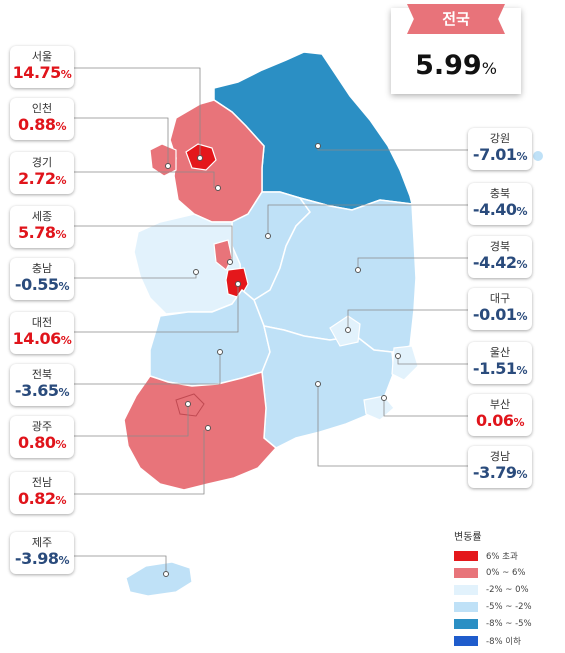  Describe the element at coordinates (506, 606) in the screenshot. I see `legend-item: -5% ~ -2%` at that location.